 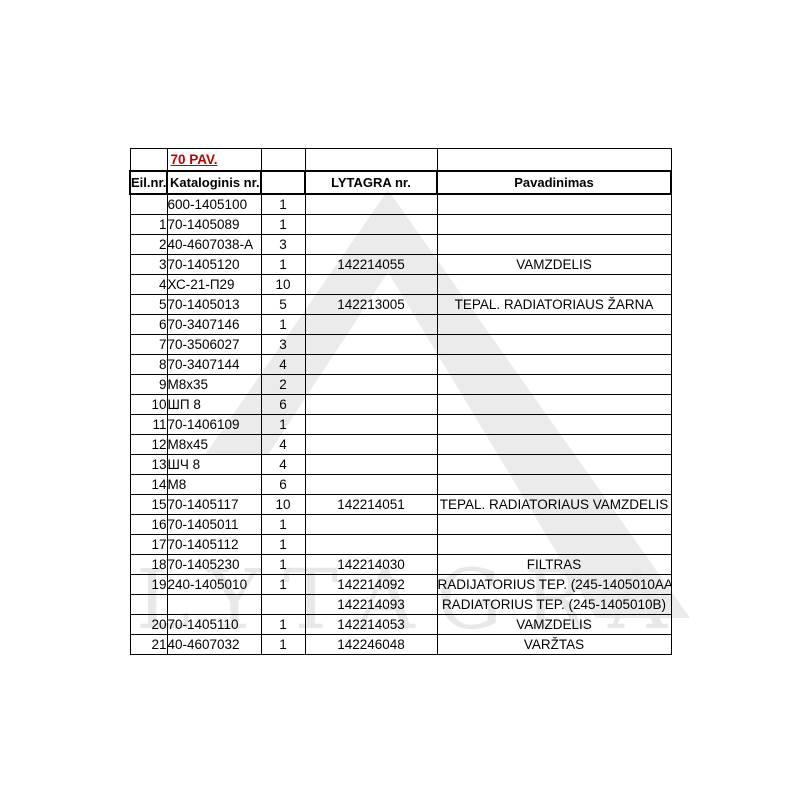 I want to click on table-row: 4 ХС-21-П29 10, so click(x=400, y=284).